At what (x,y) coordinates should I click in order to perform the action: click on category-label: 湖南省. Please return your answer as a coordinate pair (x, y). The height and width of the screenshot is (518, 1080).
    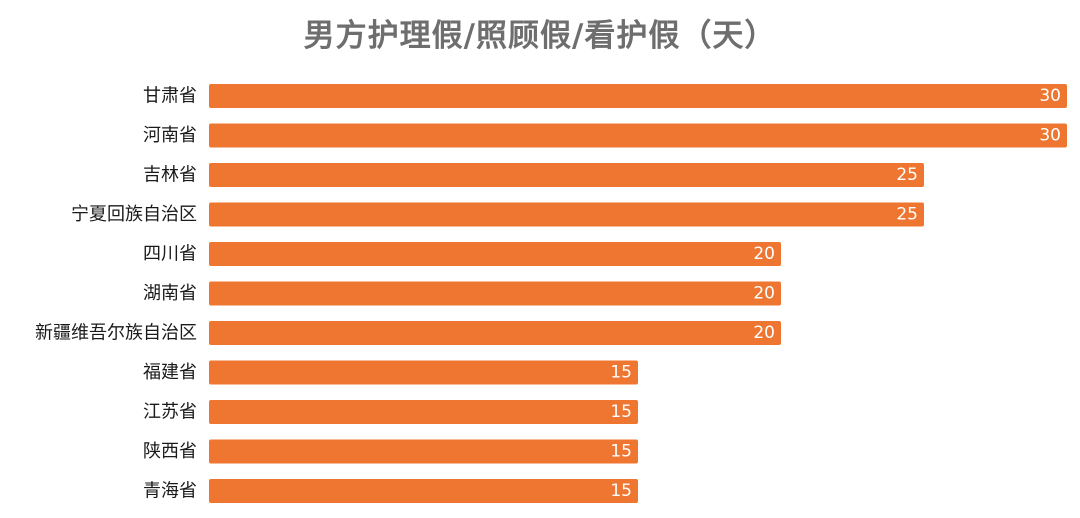
    Looking at the image, I should click on (170, 293).